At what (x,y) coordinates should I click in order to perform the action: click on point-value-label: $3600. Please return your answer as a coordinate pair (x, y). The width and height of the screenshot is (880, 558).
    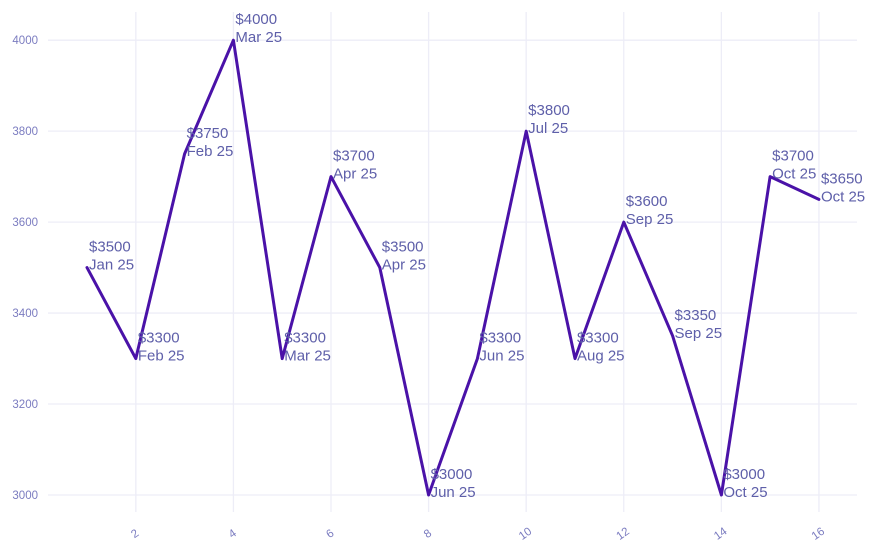
    Looking at the image, I should click on (647, 201).